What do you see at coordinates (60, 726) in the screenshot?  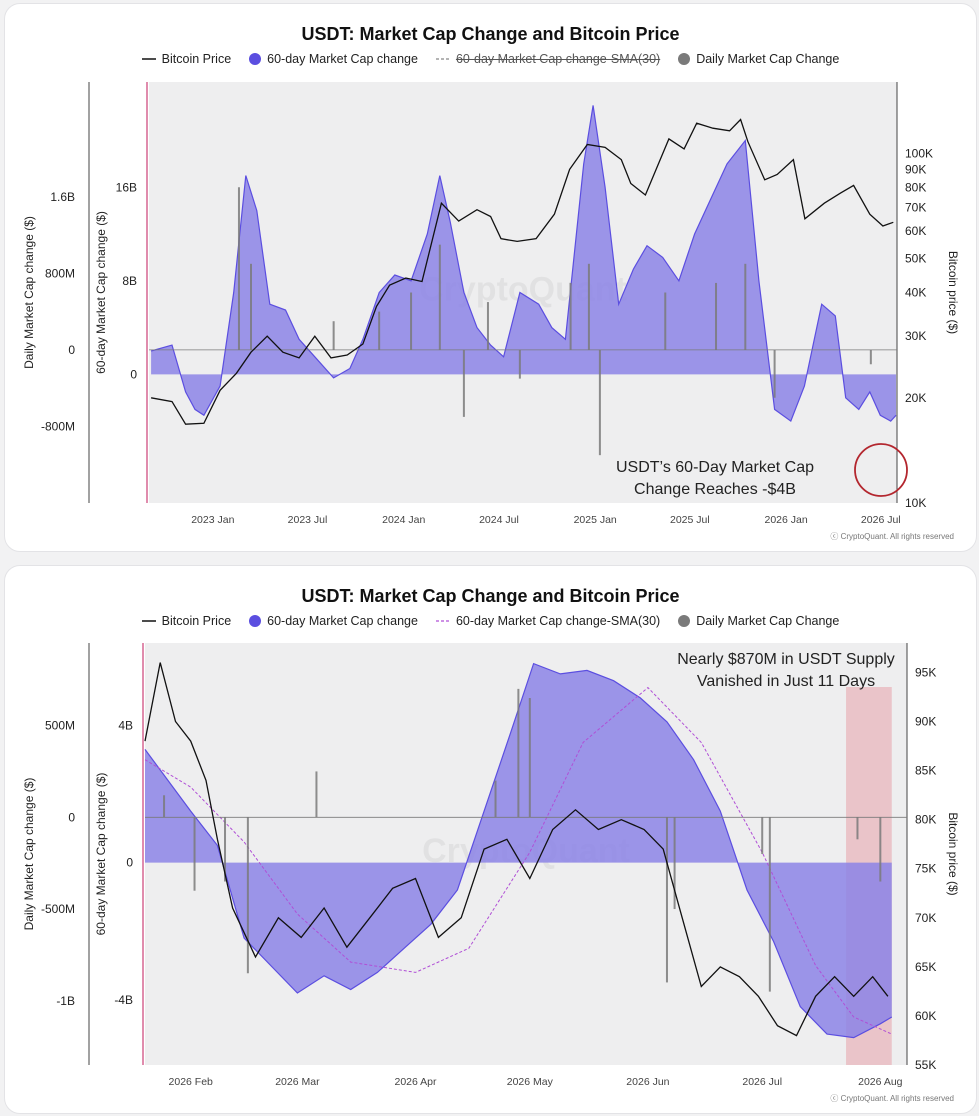 I see `y-tick-daily: 500M` at bounding box center [60, 726].